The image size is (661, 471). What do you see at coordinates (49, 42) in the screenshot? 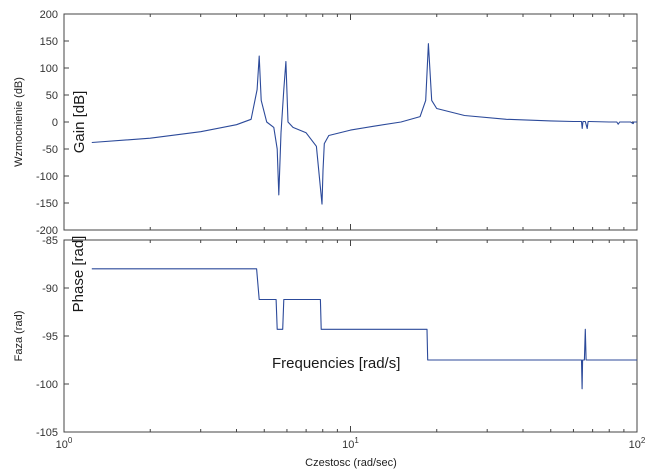
I see `y-tick-label: 150` at bounding box center [49, 42].